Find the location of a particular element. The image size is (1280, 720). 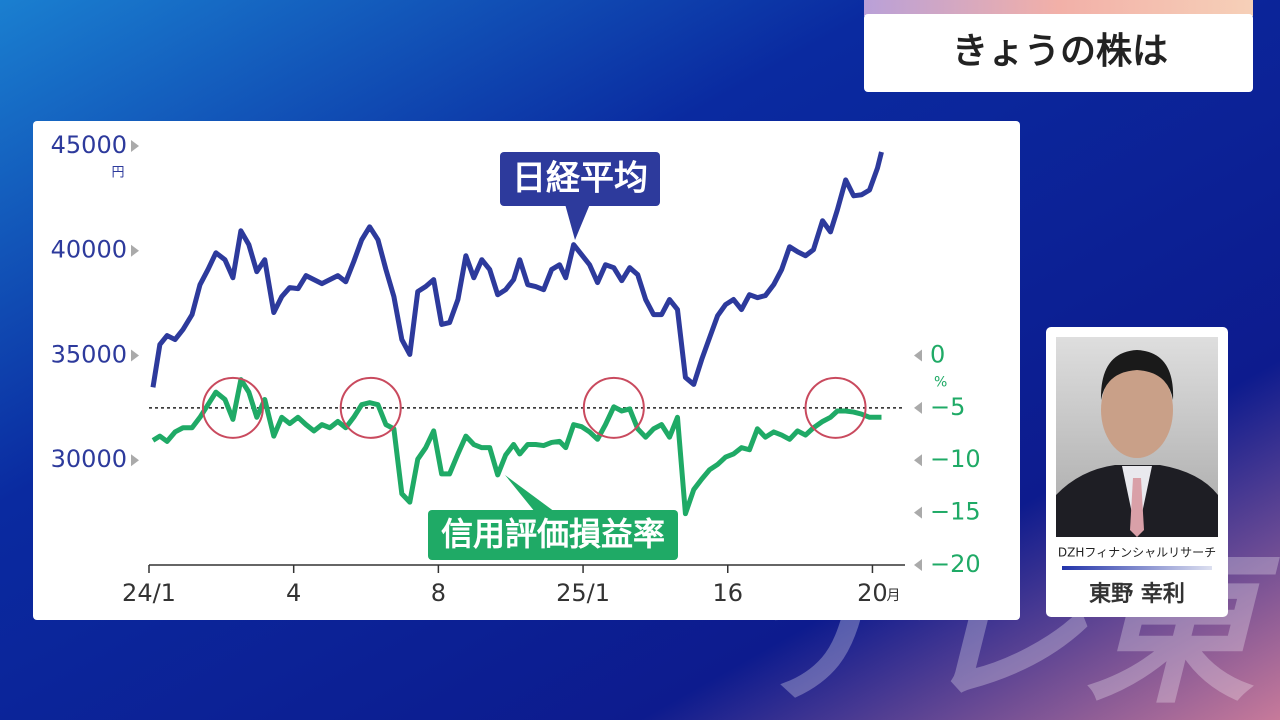

y-tick-label: 45000 is located at coordinates (89, 145).